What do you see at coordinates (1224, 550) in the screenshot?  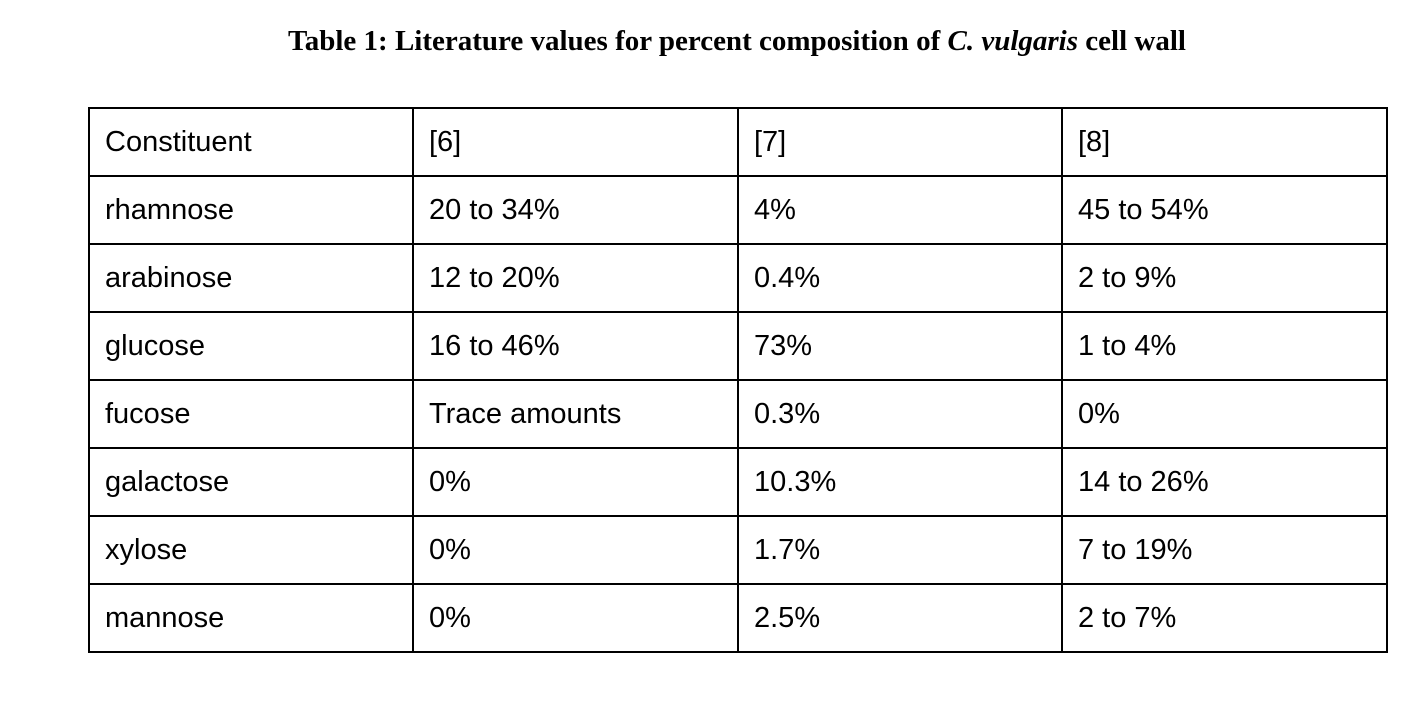 I see `value-cell: 7 to 19%` at bounding box center [1224, 550].